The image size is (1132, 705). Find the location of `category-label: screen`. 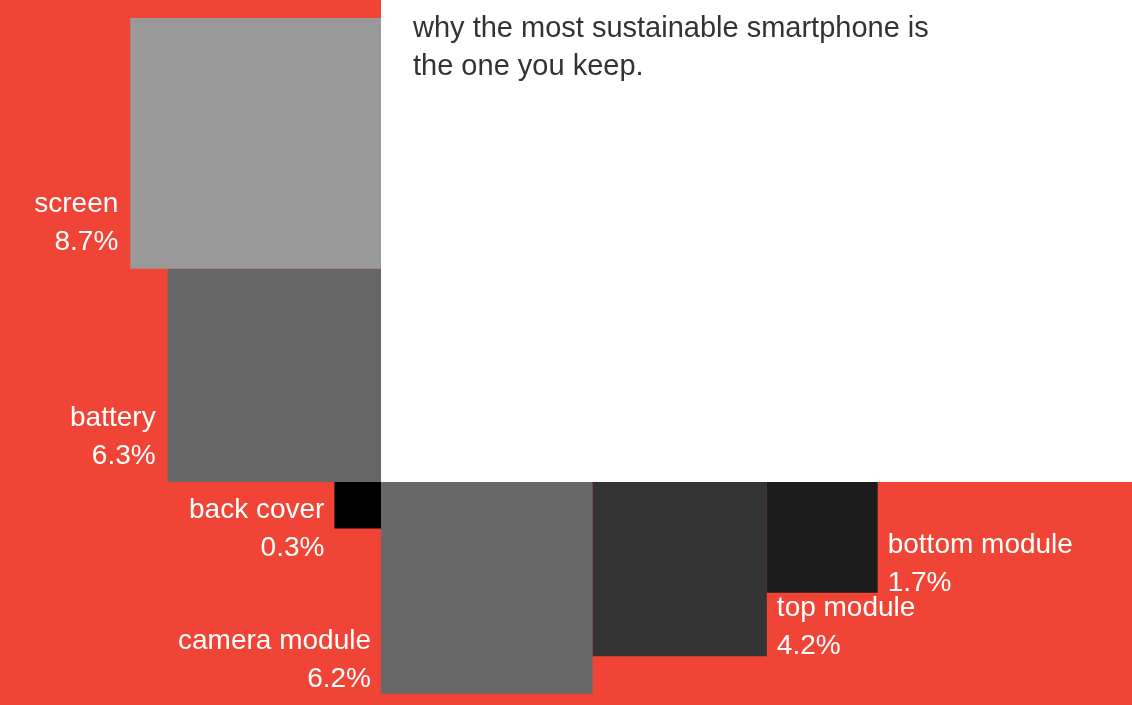

category-label: screen is located at coordinates (76, 203).